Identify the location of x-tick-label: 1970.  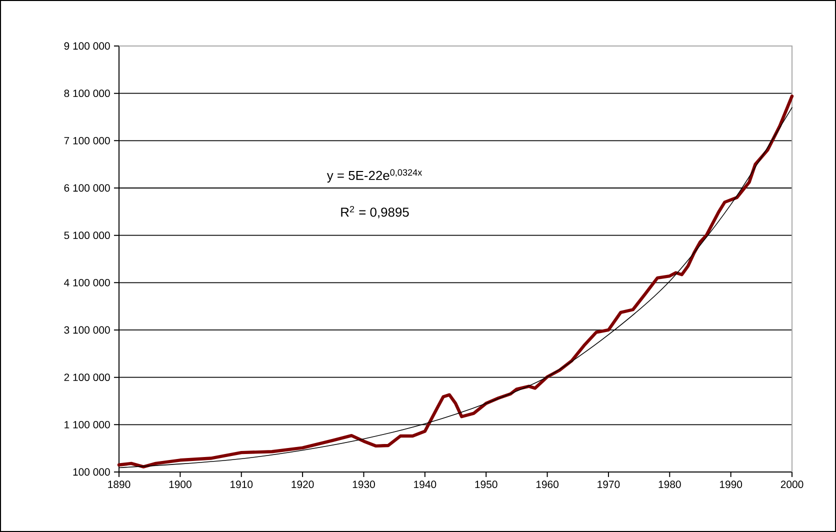
(609, 484).